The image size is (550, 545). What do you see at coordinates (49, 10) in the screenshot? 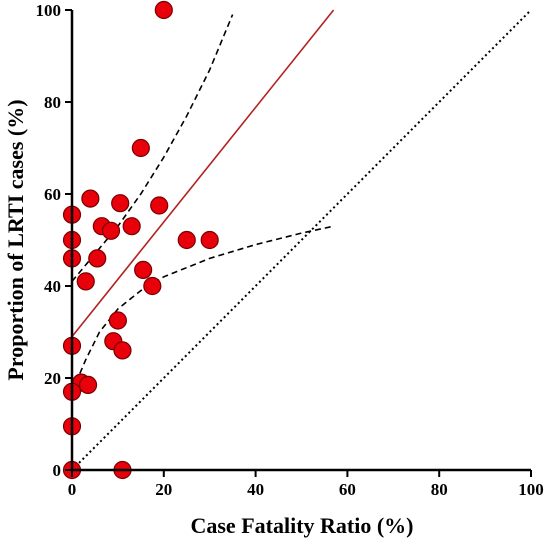
I see `y-tick-label: 100` at bounding box center [49, 10].